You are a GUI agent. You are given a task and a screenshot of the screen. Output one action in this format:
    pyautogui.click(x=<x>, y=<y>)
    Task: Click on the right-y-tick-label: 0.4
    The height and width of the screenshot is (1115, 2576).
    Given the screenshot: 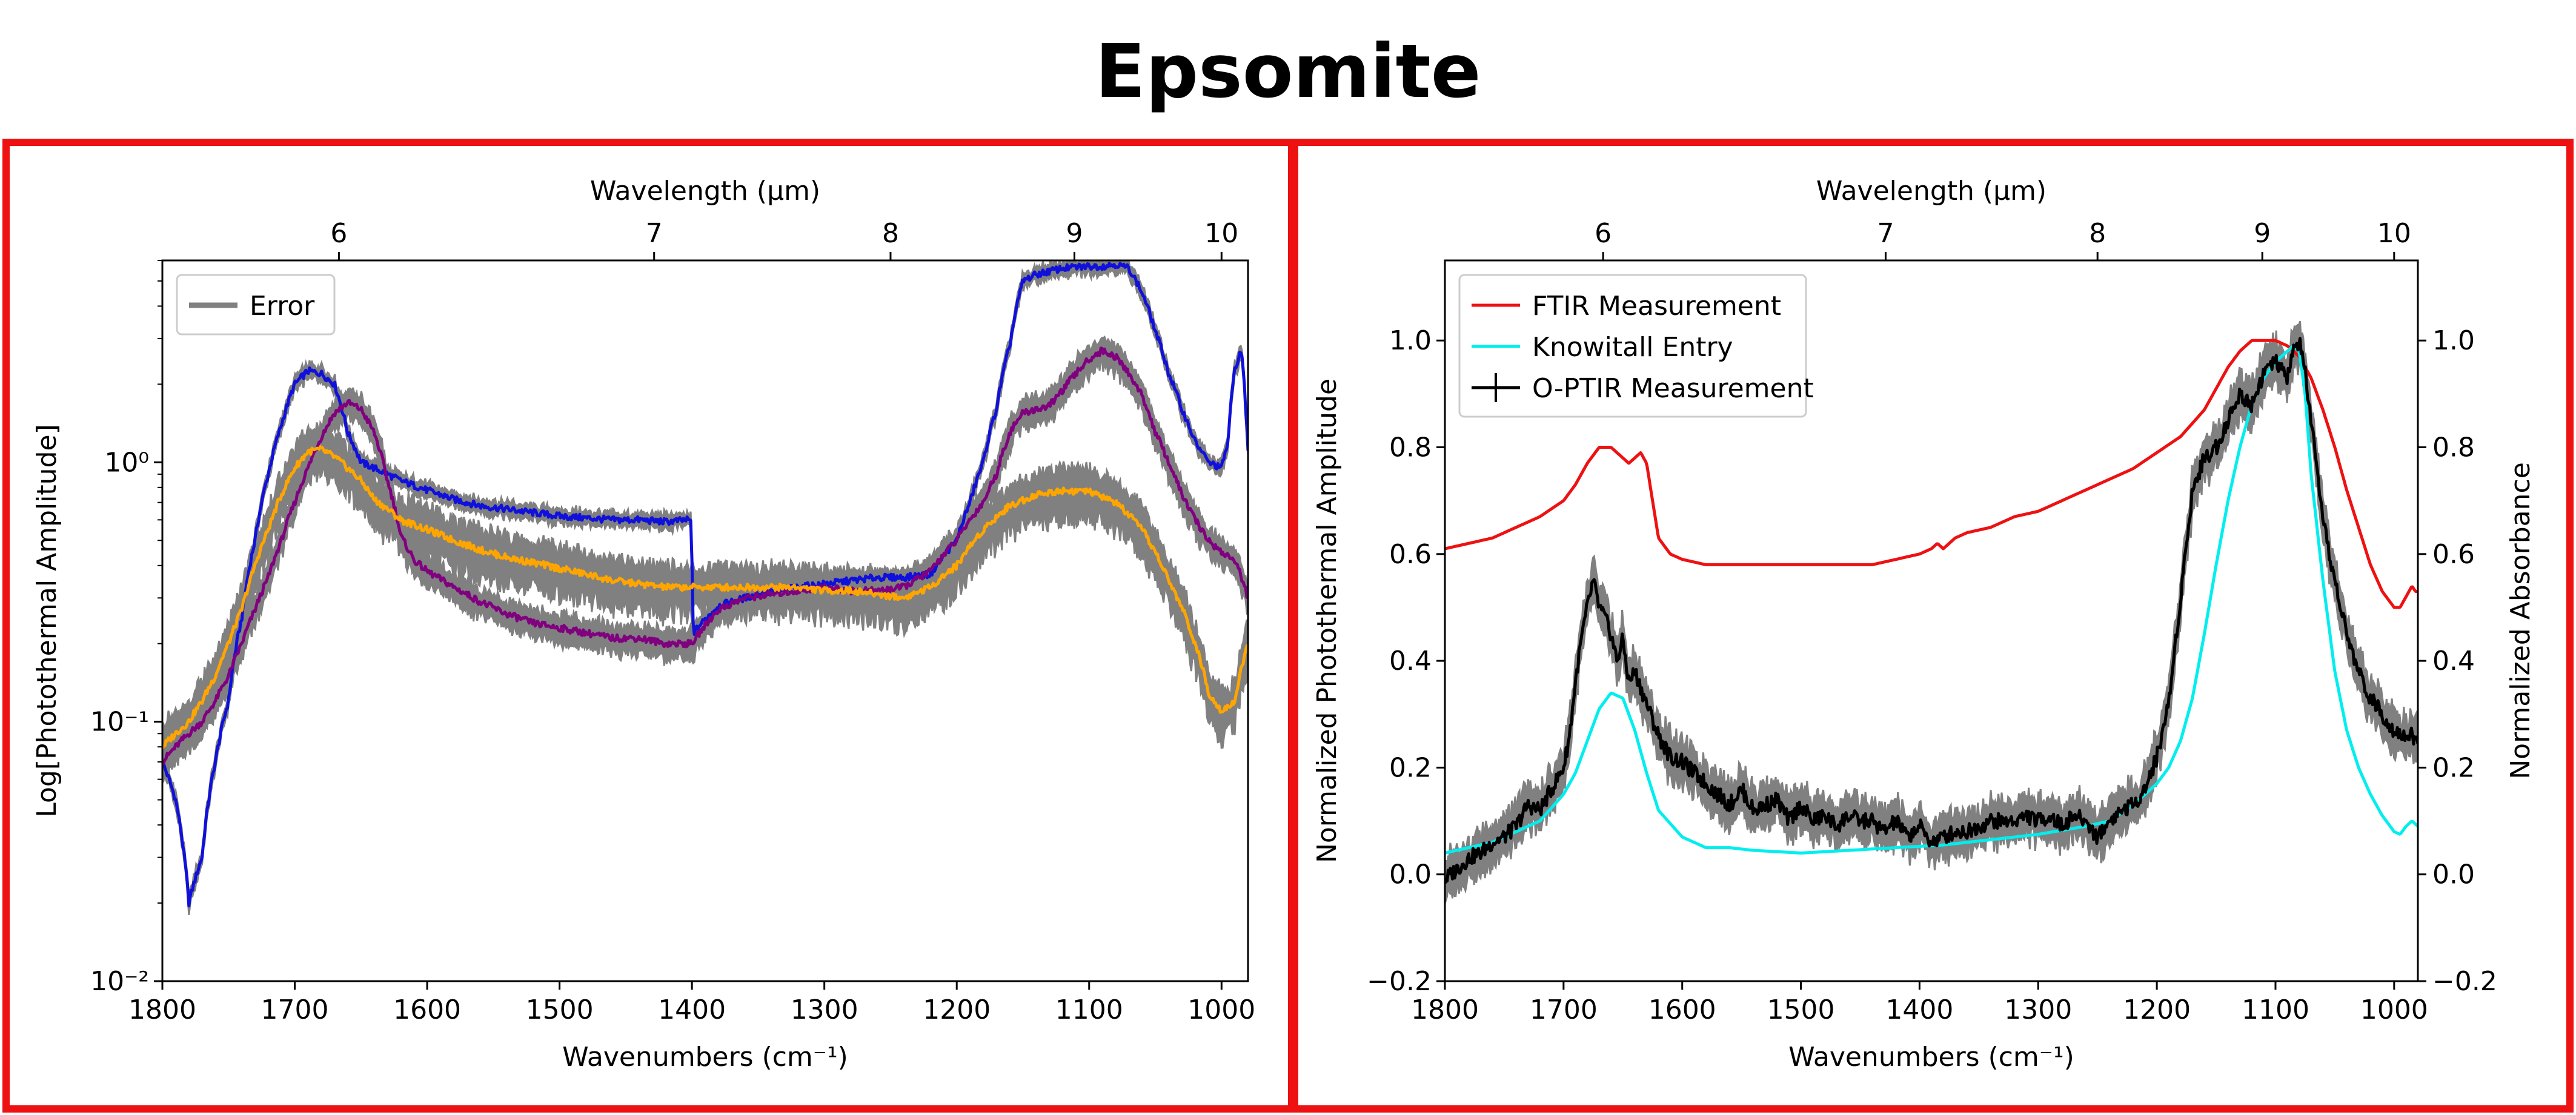 What is the action you would take?
    pyautogui.click(x=1411, y=661)
    